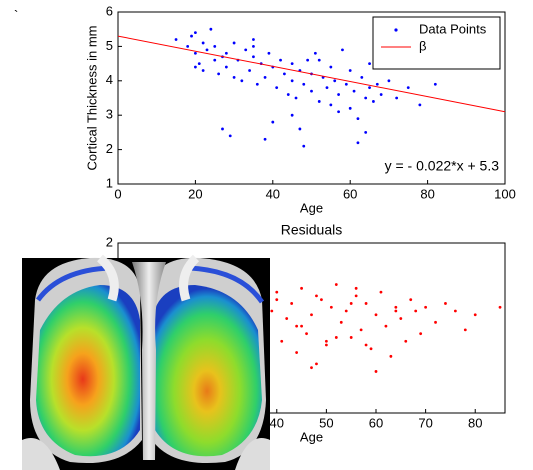  What do you see at coordinates (425, 422) in the screenshot?
I see `x-tick-label: 70` at bounding box center [425, 422].